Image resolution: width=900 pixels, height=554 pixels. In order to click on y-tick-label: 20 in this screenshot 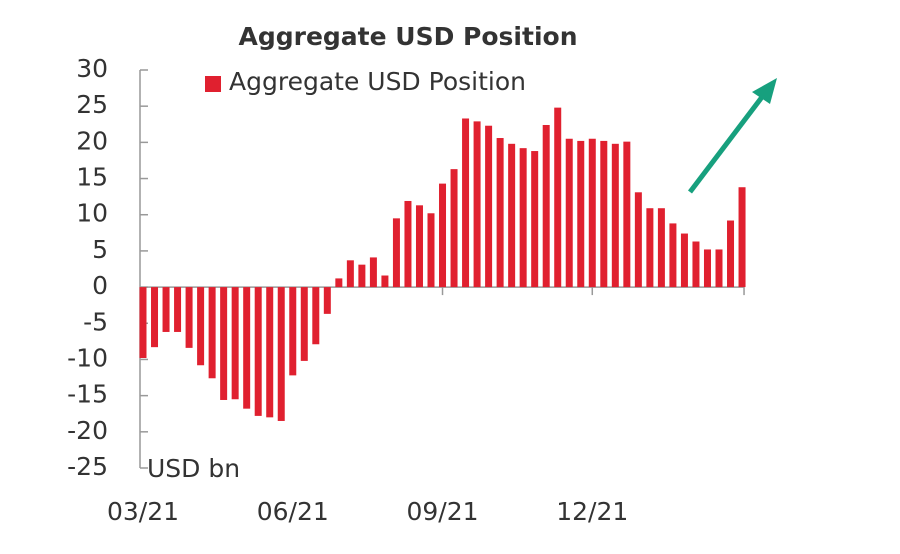, I will do `click(92, 140)`.